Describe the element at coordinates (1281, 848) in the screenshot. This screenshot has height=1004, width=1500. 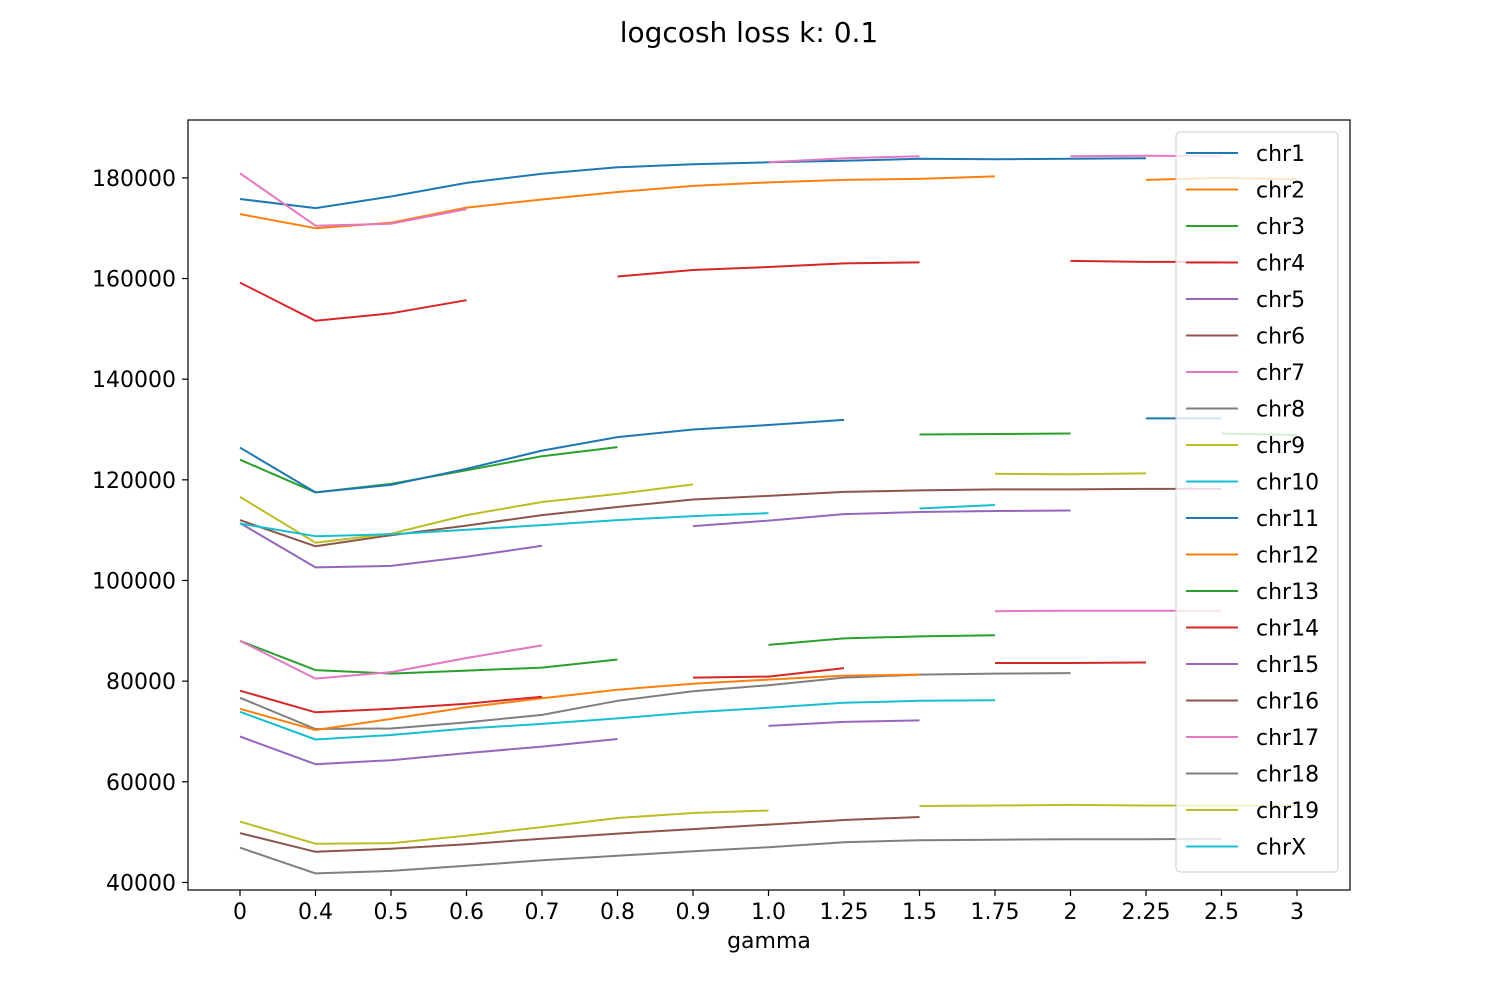
I see `legend-label-chrX: chrX` at that location.